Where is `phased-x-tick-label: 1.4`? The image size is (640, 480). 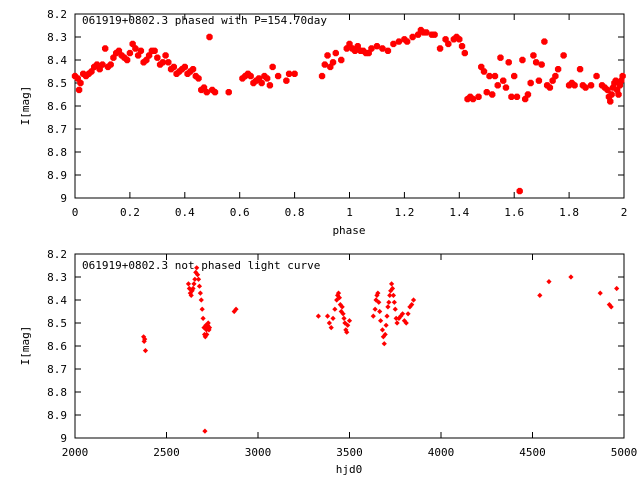 phased-x-tick-label: 1.4 is located at coordinates (459, 212).